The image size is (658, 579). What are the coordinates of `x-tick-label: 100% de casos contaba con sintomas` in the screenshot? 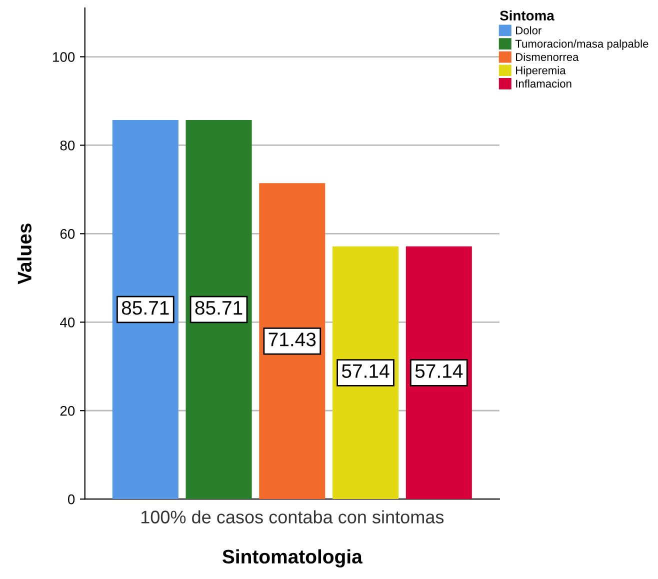 It's located at (292, 517).